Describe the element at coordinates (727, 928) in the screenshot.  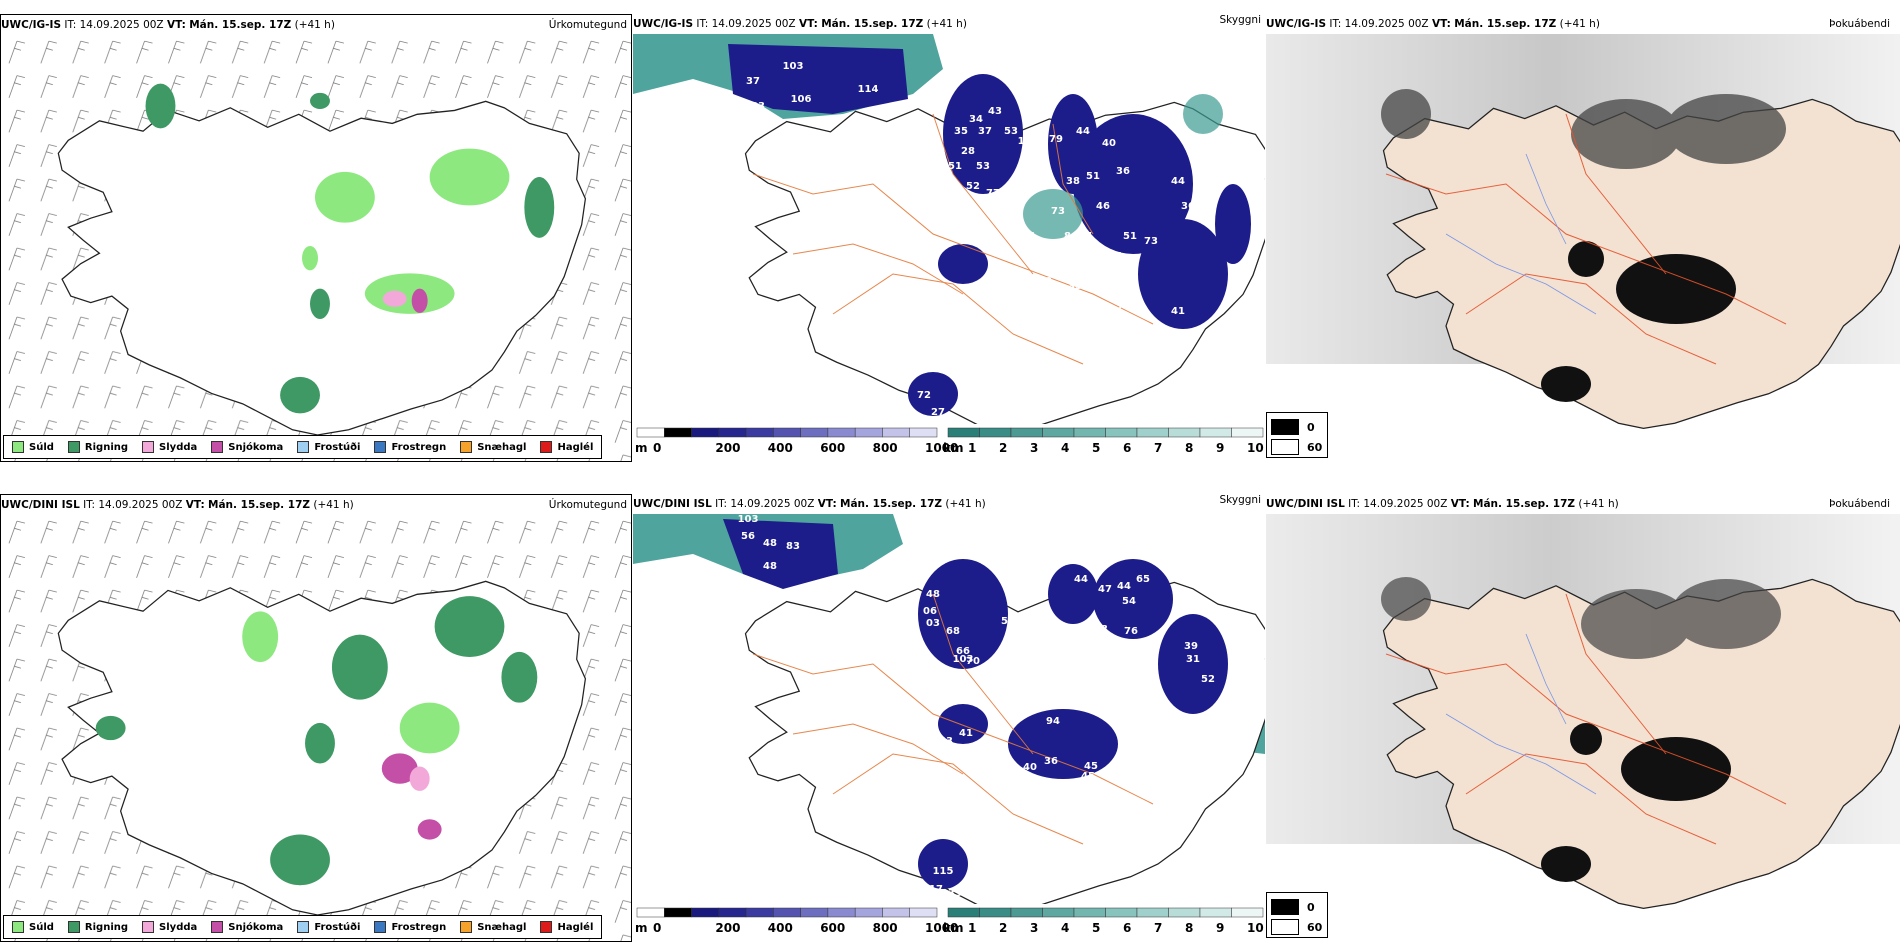
I see `snow-scale-tick: 200` at that location.